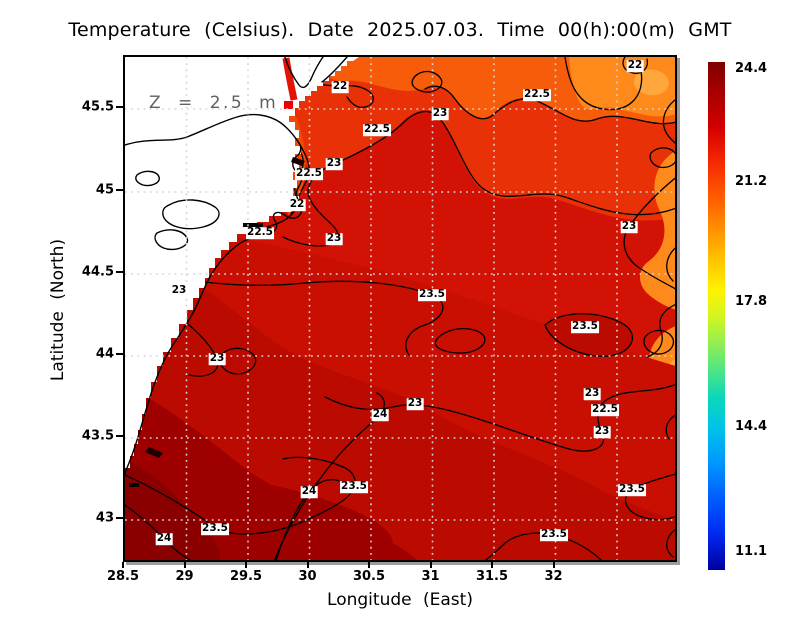 The height and width of the screenshot is (618, 800). I want to click on band-21-5-22-corner-core, so click(651, 82).